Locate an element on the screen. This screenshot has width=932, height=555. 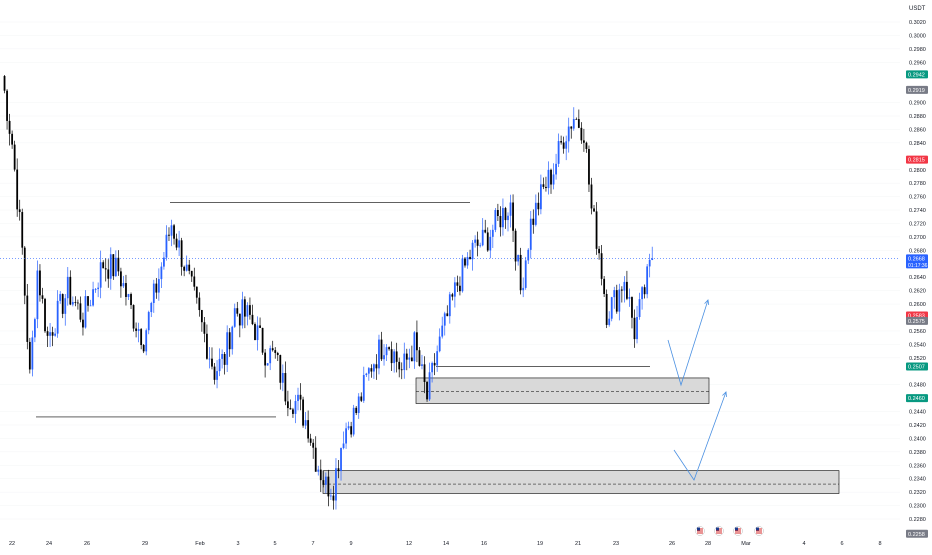
price-tick-label: 0.2780 is located at coordinates (917, 184).